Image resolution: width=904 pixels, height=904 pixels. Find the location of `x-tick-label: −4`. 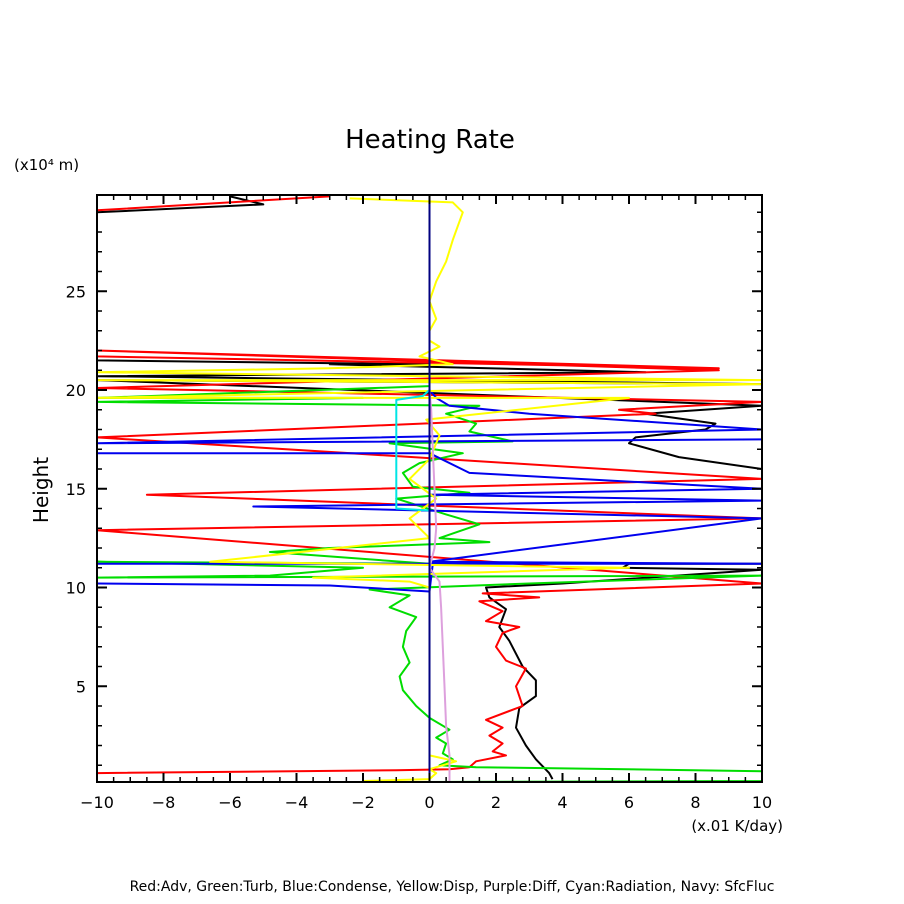

x-tick-label: −4 is located at coordinates (297, 802).